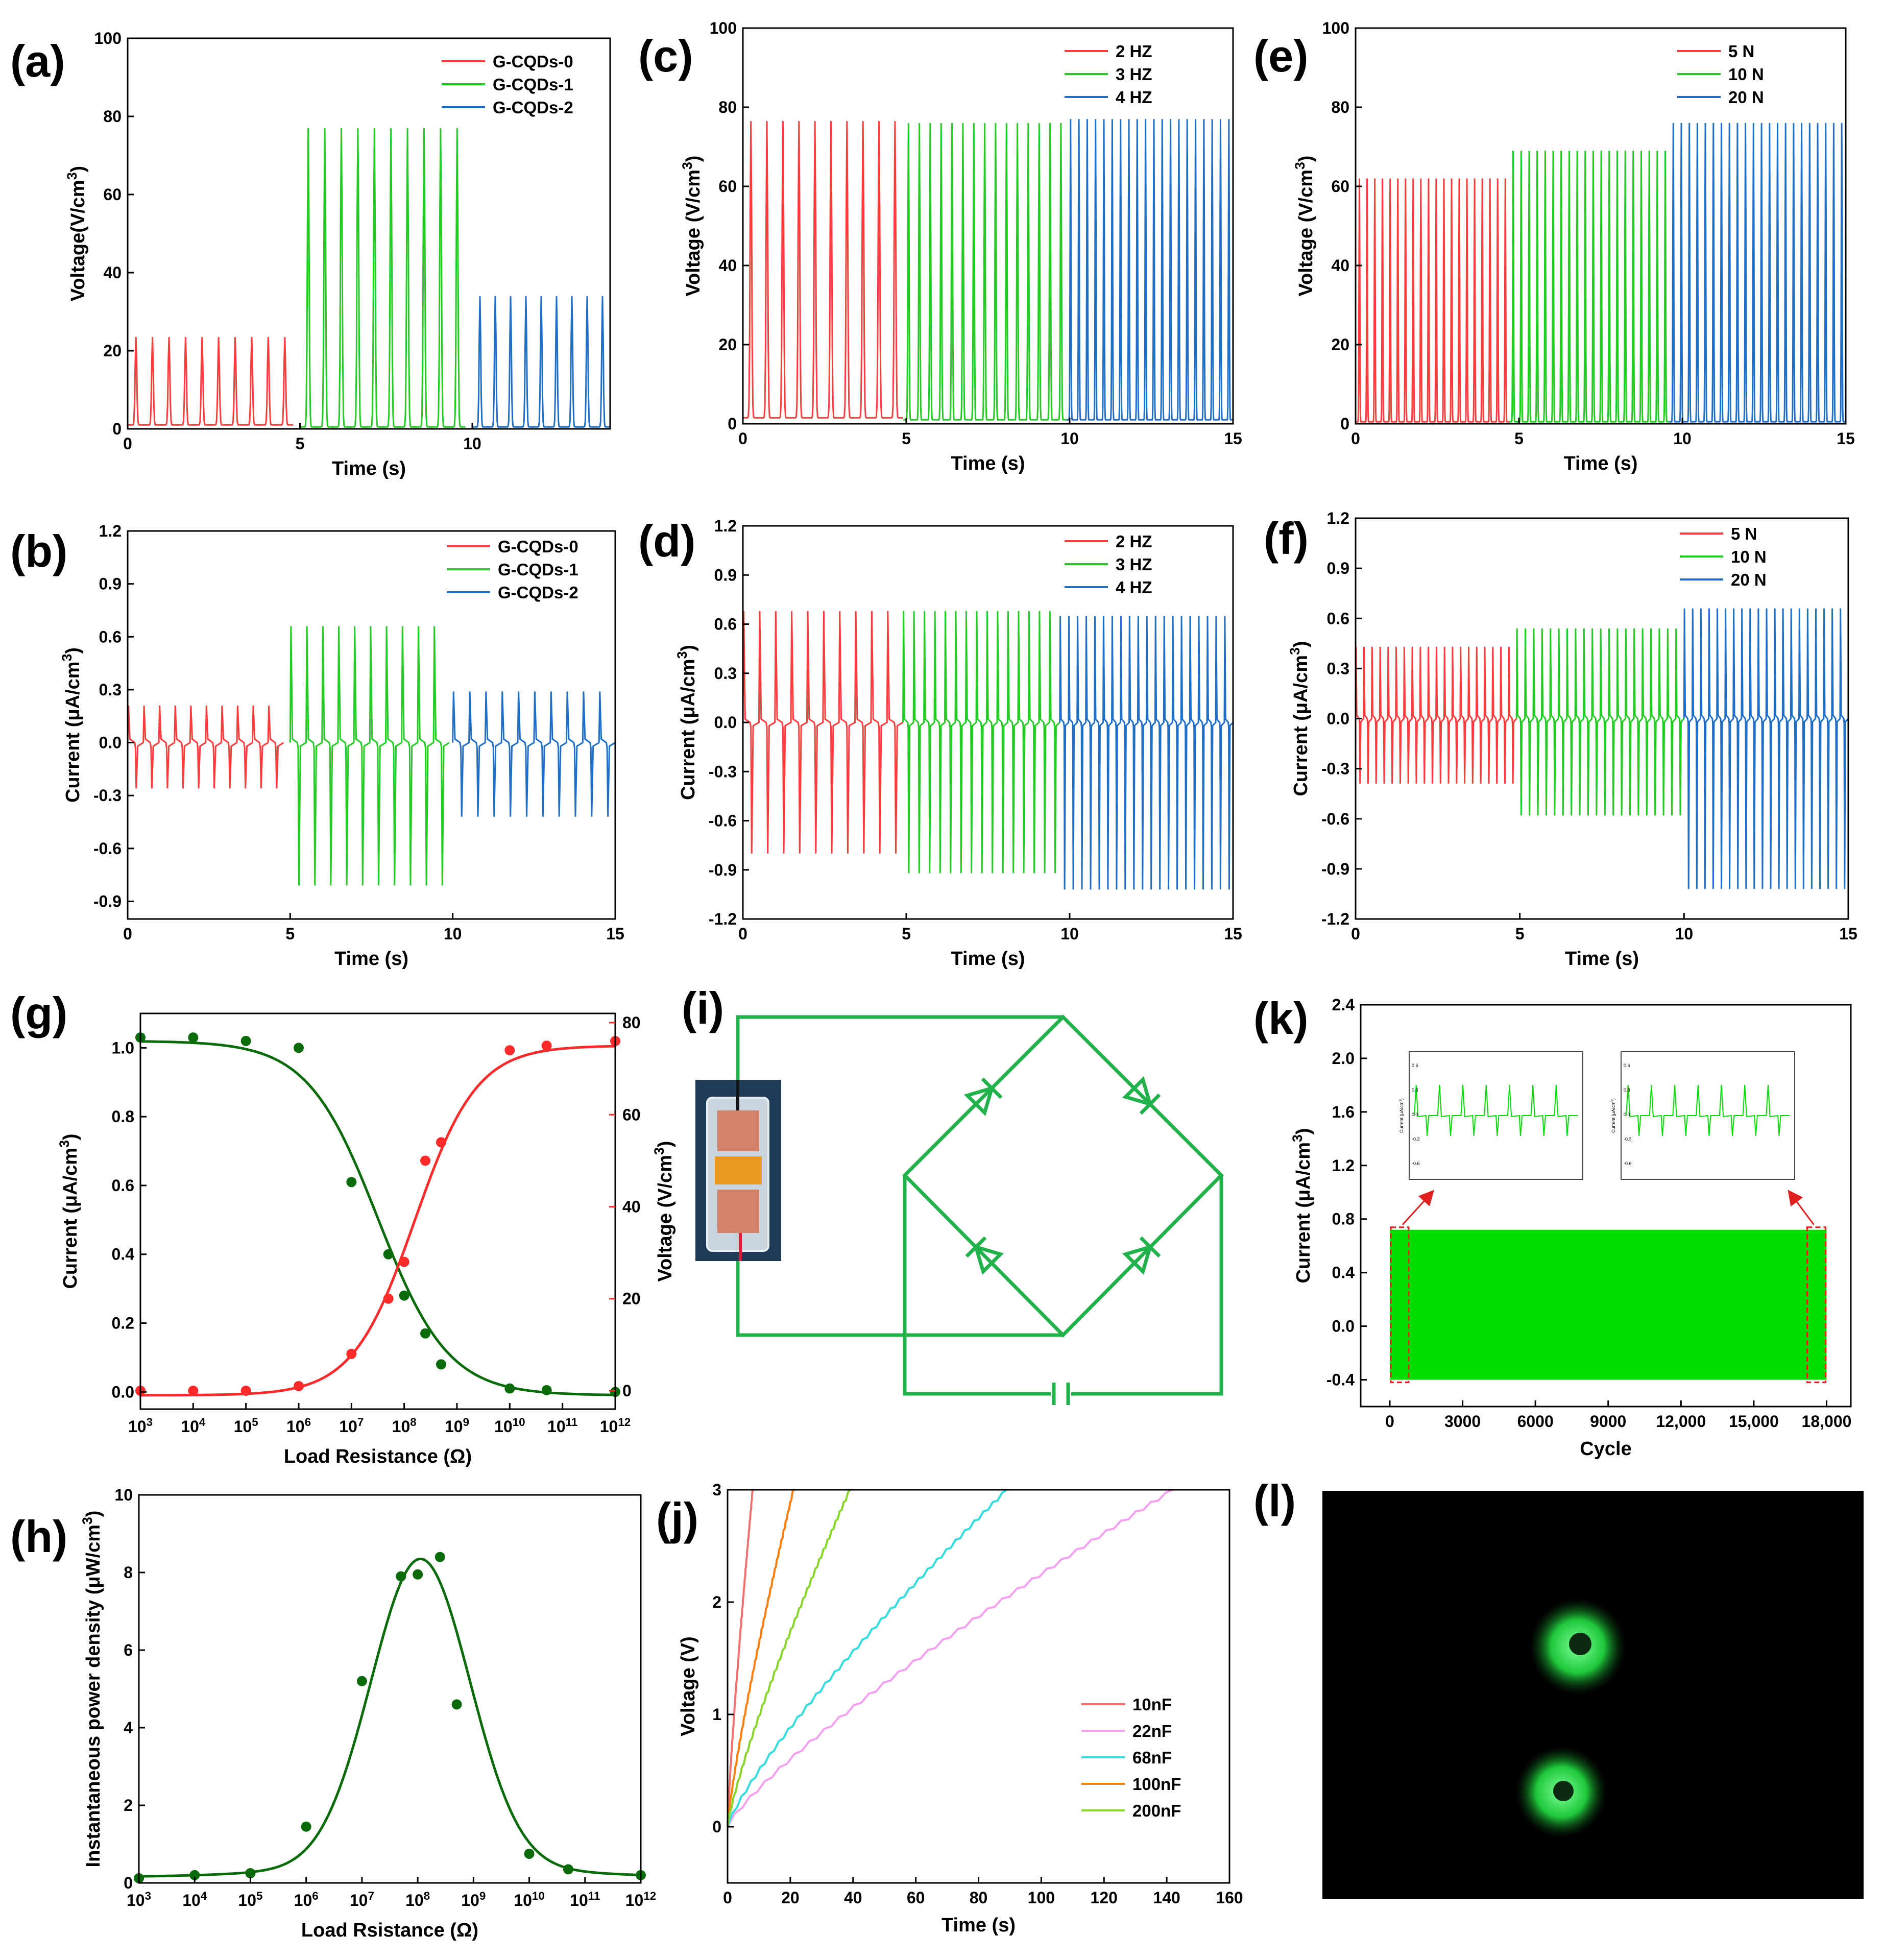  I want to click on j-x-tick-label: 100, so click(1041, 1898).